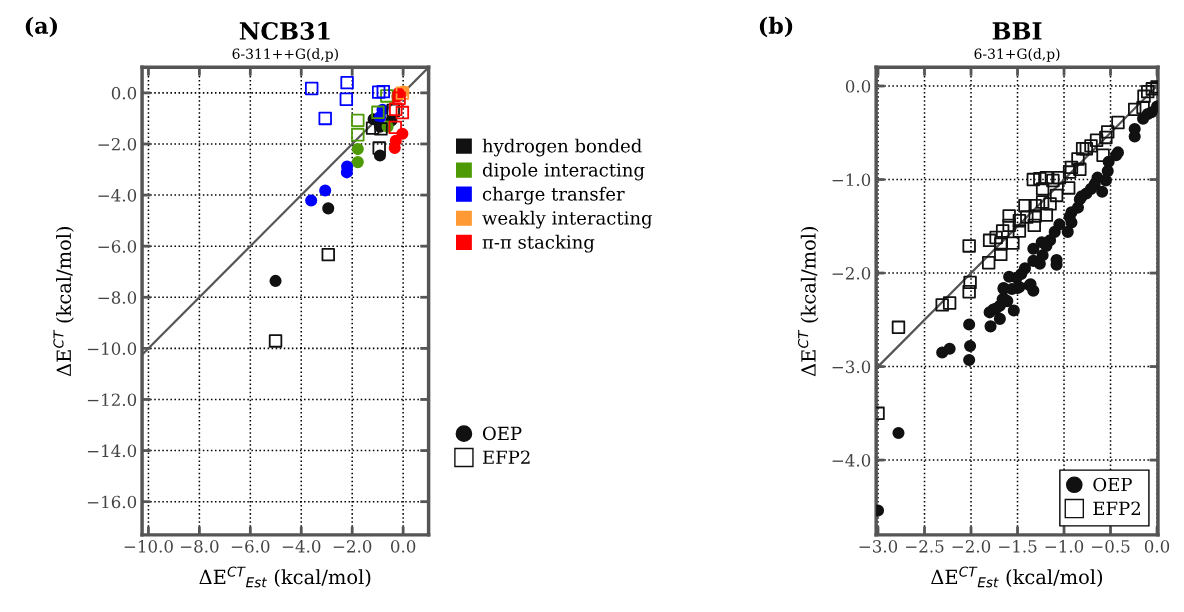  Describe the element at coordinates (1017, 55) in the screenshot. I see `chart-subtitle: 6-31+G(d,p)` at that location.